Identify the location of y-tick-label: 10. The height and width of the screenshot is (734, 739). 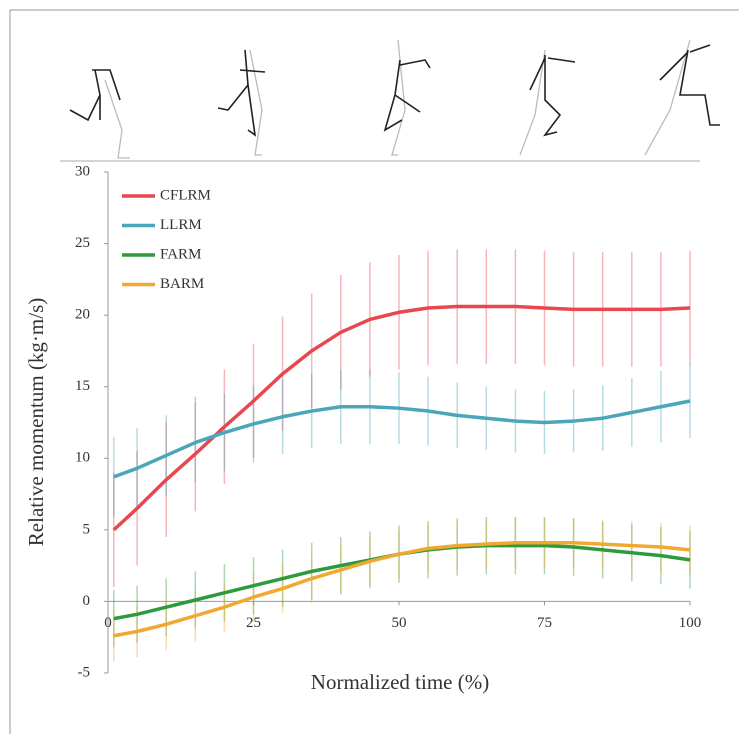
(82, 458).